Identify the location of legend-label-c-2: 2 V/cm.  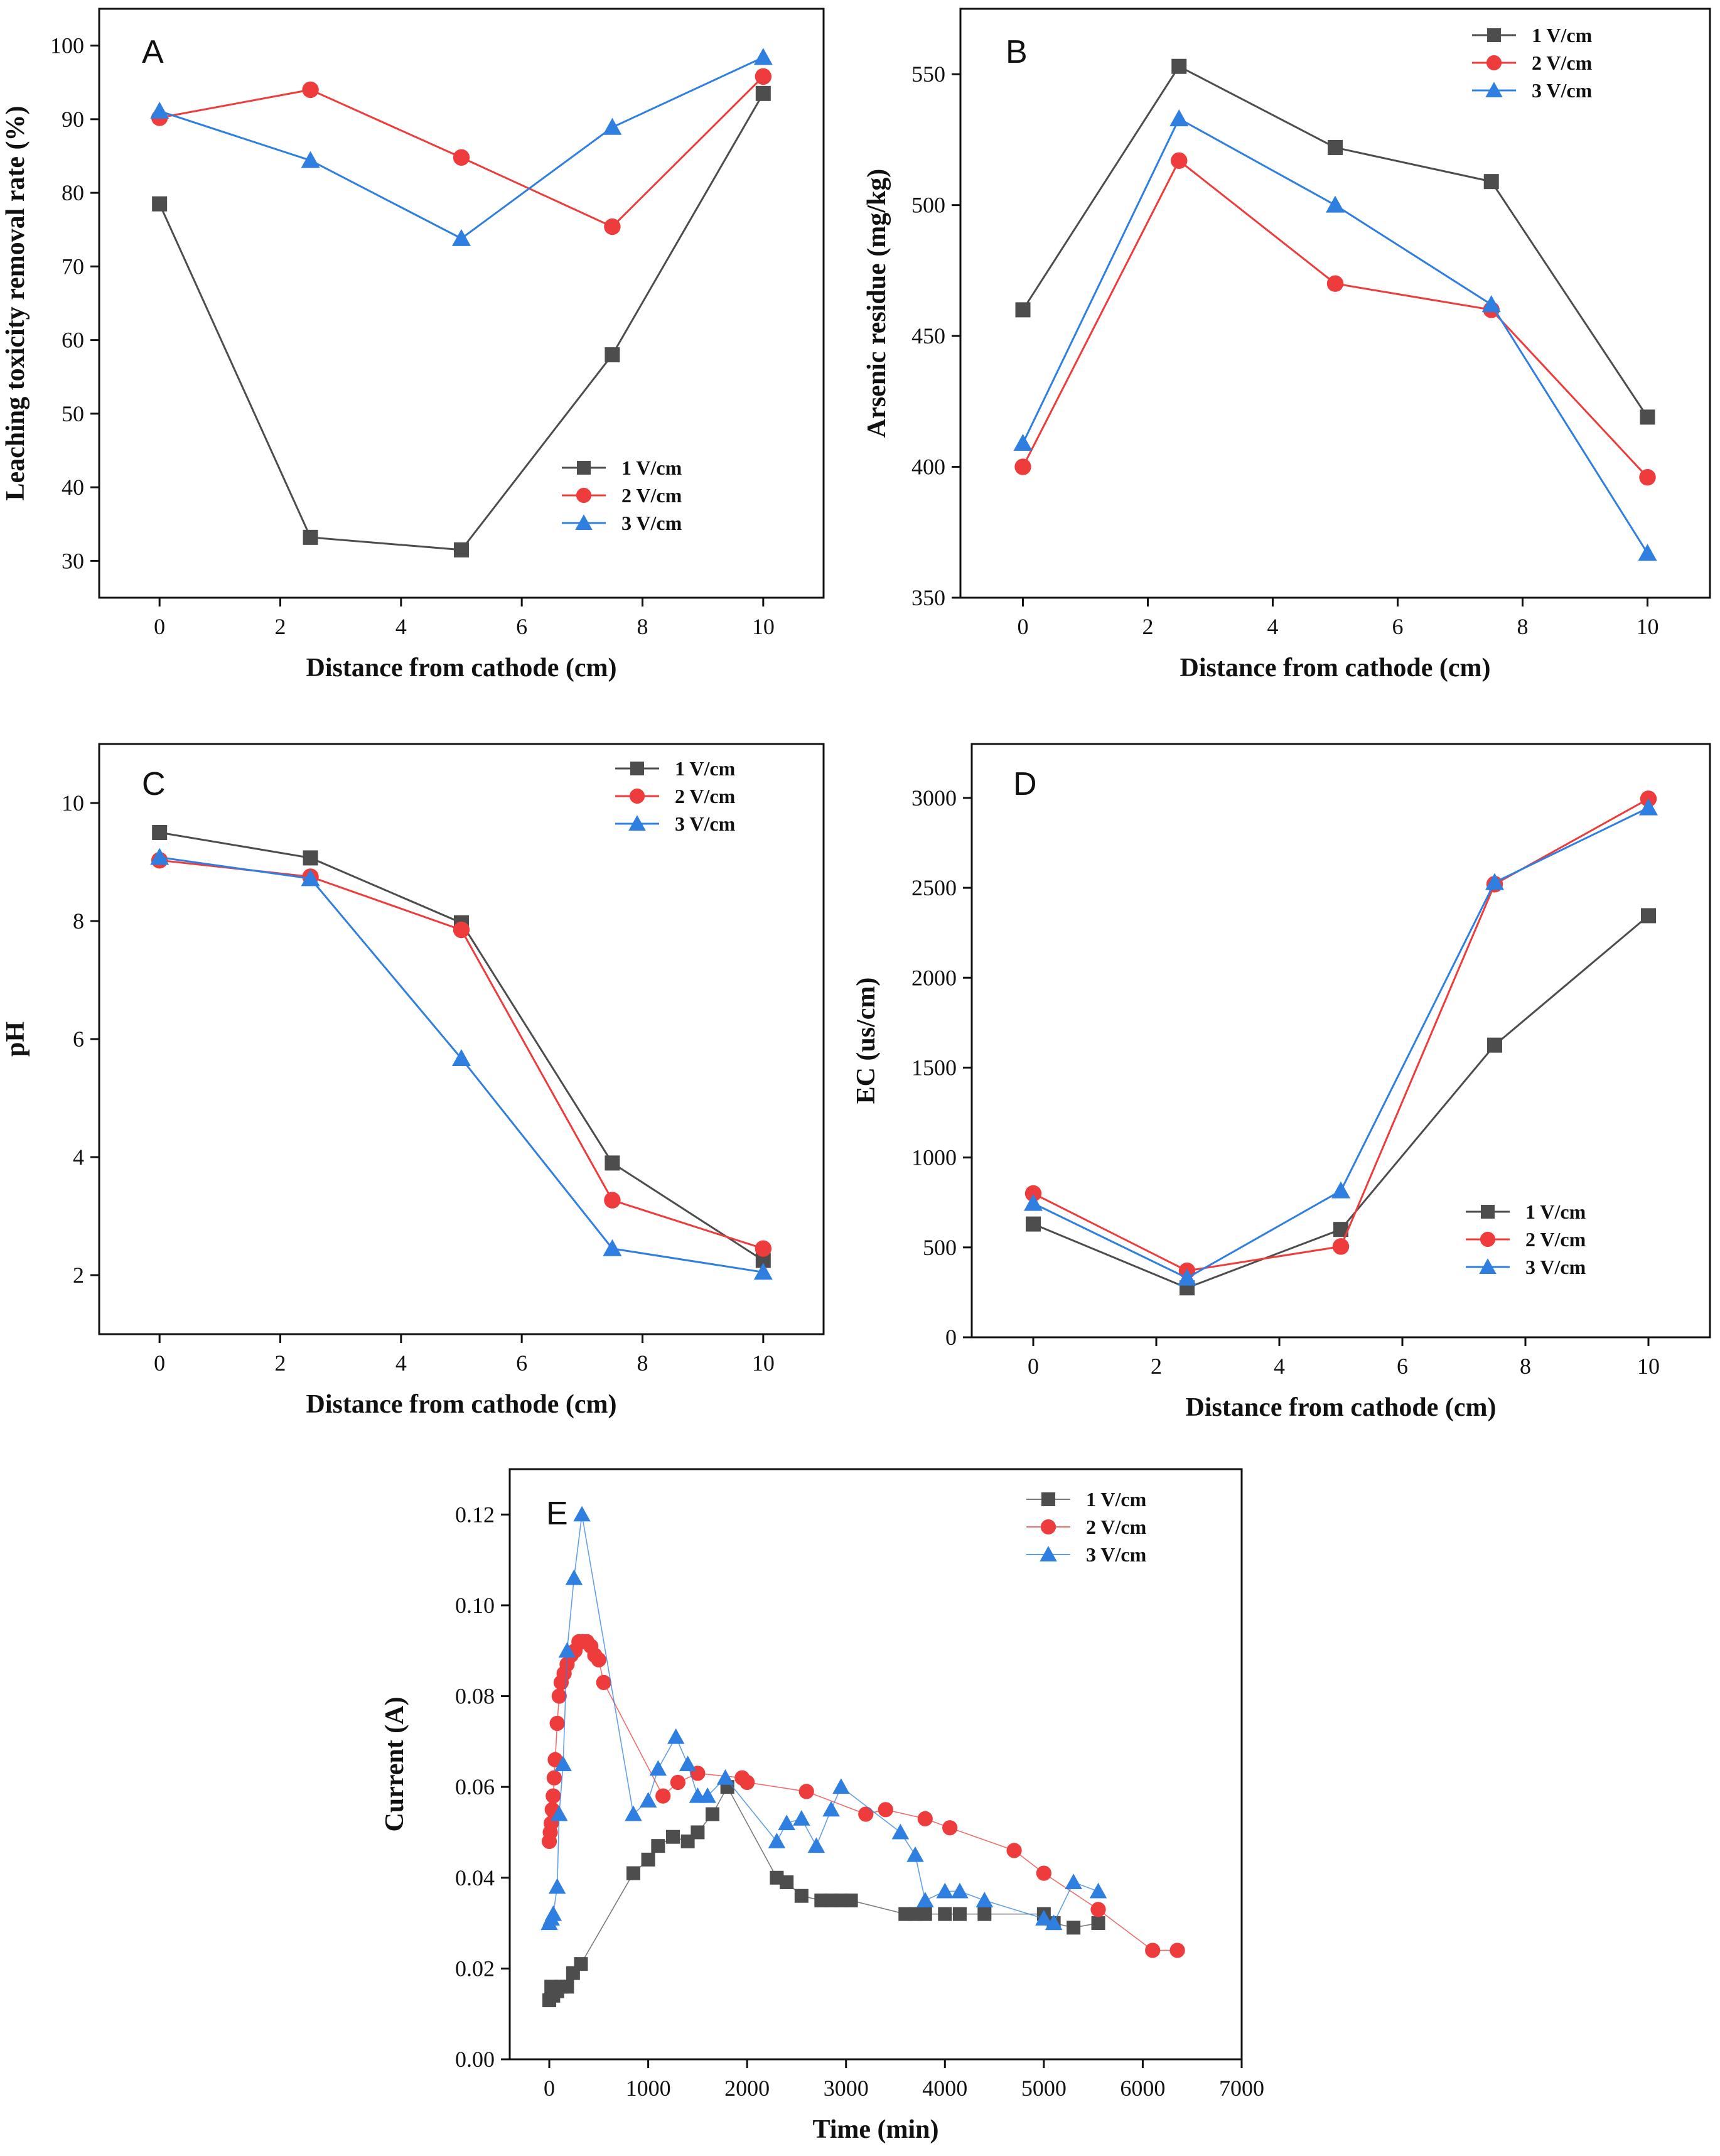
(705, 796).